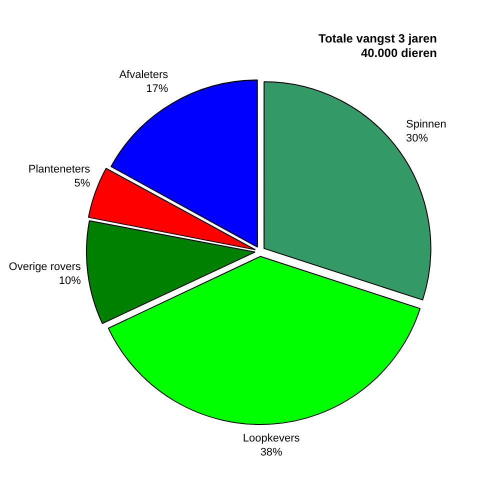 Image resolution: width=480 pixels, height=491 pixels. Describe the element at coordinates (70, 281) in the screenshot. I see `data-label: 10%` at that location.